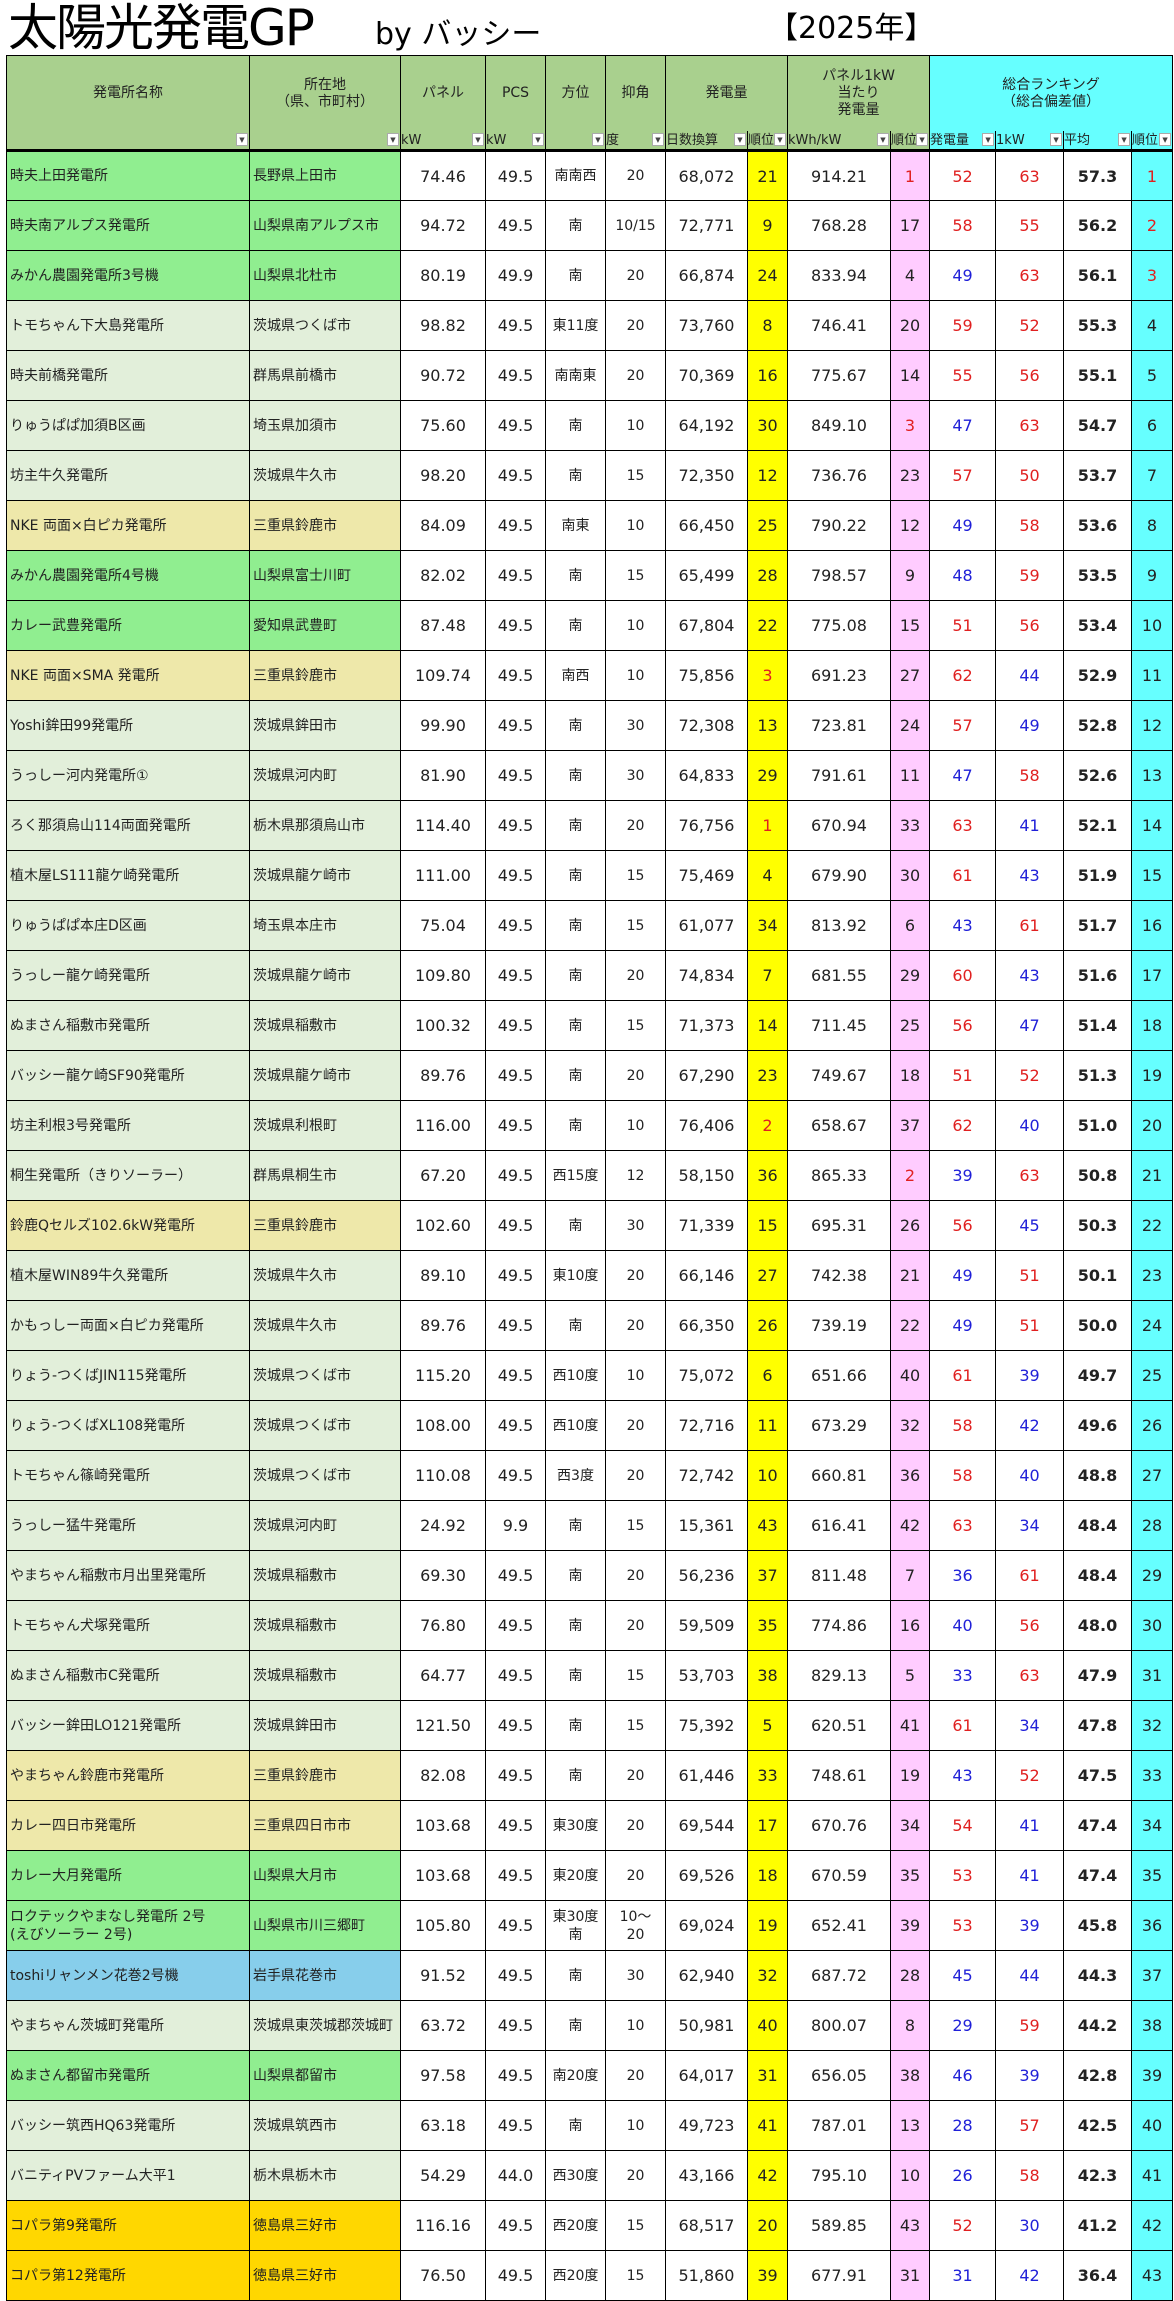  What do you see at coordinates (839, 1825) in the screenshot?
I see `cell-per-kw: 670.76` at bounding box center [839, 1825].